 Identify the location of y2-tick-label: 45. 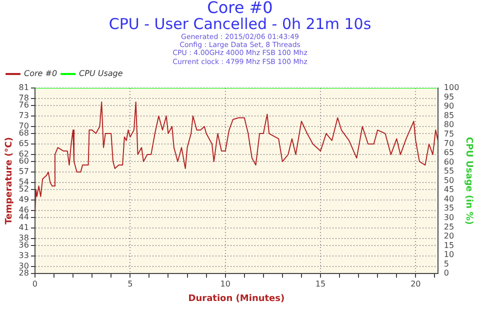
(449, 189).